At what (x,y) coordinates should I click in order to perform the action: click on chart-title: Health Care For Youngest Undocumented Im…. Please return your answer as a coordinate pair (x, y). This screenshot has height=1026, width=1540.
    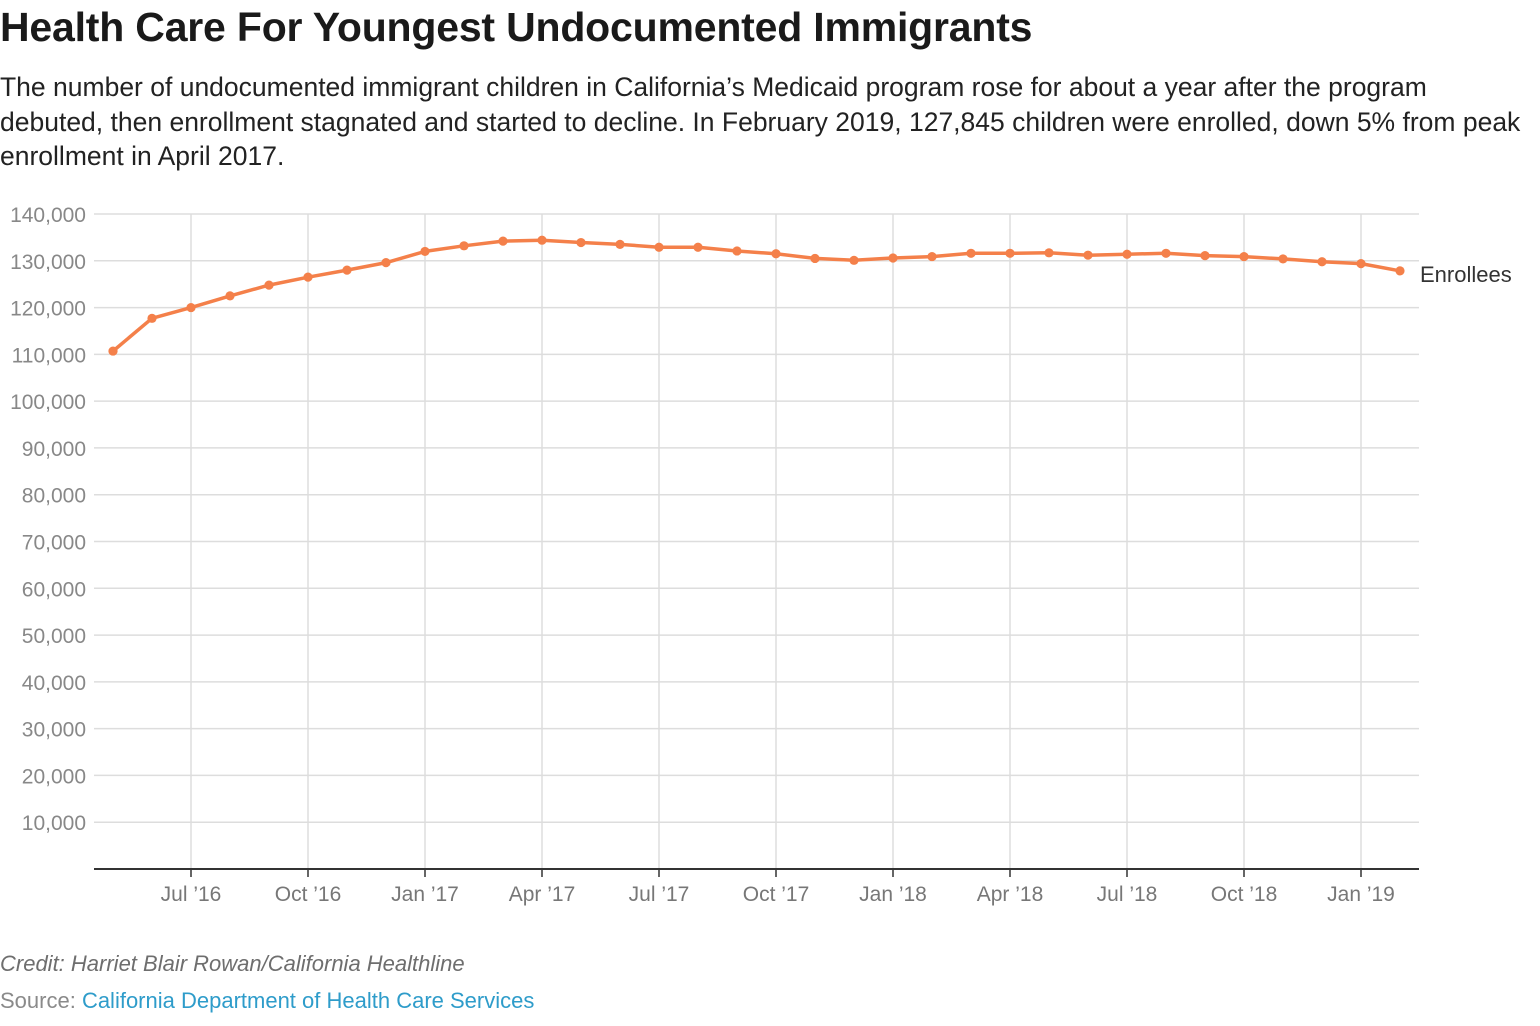
    Looking at the image, I should click on (516, 27).